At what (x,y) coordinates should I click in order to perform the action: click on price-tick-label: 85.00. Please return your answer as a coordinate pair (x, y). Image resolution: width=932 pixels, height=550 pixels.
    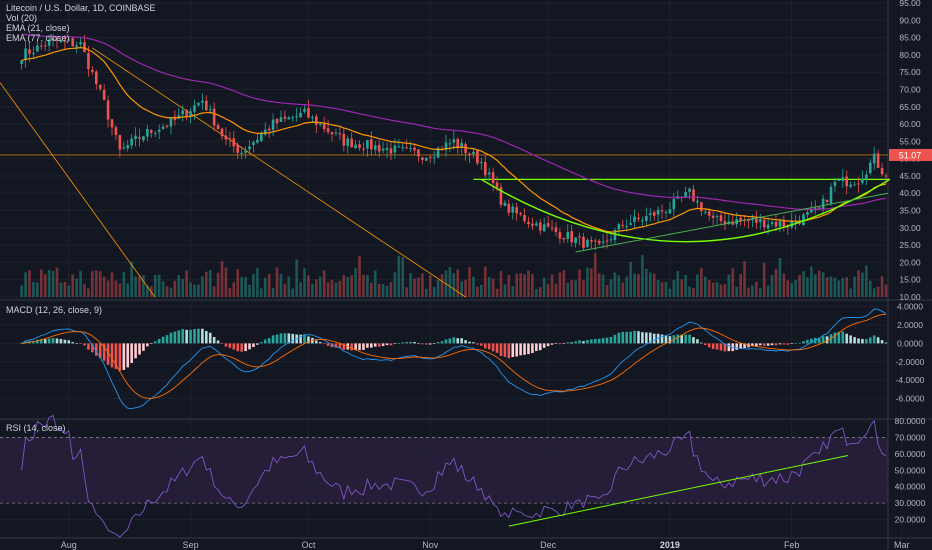
    Looking at the image, I should click on (910, 38).